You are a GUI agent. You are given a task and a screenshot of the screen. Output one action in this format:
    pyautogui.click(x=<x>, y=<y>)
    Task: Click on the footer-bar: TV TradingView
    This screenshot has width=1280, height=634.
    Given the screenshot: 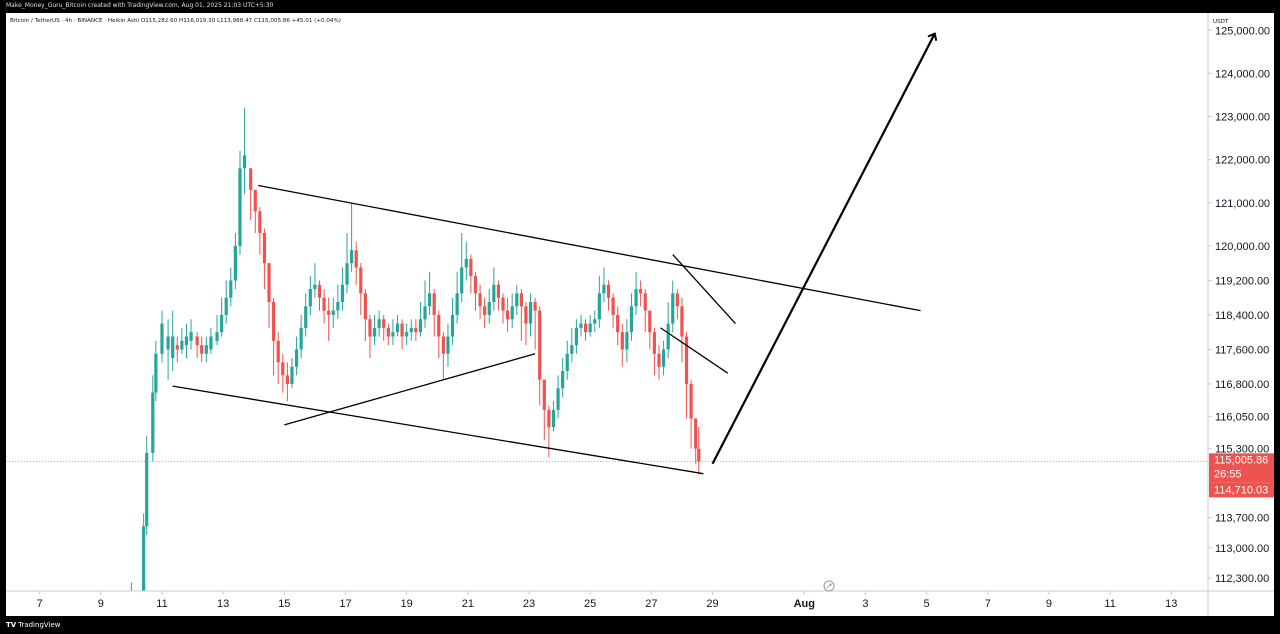 What is the action you would take?
    pyautogui.click(x=640, y=625)
    